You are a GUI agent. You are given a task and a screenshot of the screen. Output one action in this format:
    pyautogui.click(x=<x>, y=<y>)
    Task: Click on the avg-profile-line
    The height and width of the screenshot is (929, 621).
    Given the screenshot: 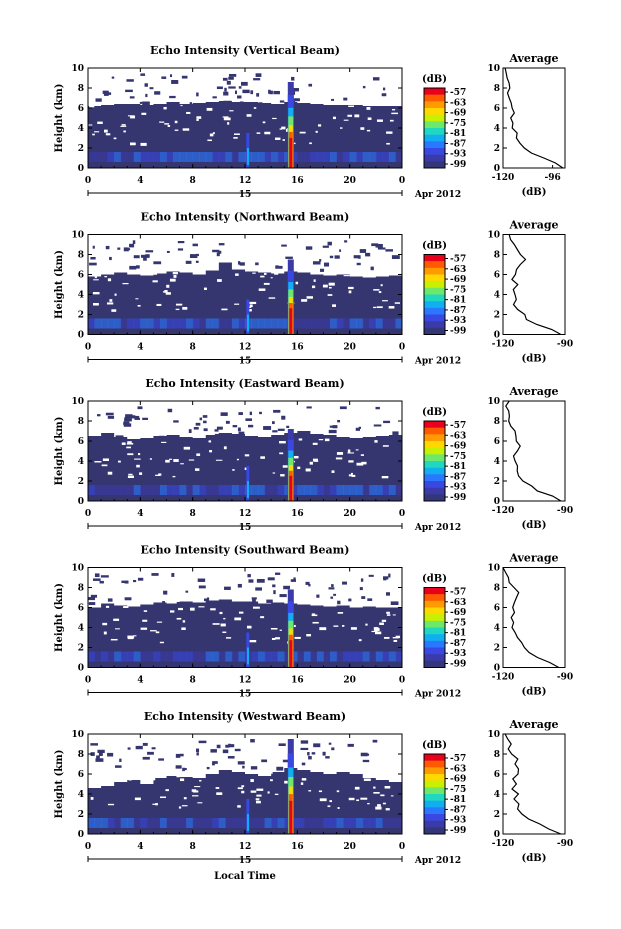 What is the action you would take?
    pyautogui.click(x=531, y=618)
    